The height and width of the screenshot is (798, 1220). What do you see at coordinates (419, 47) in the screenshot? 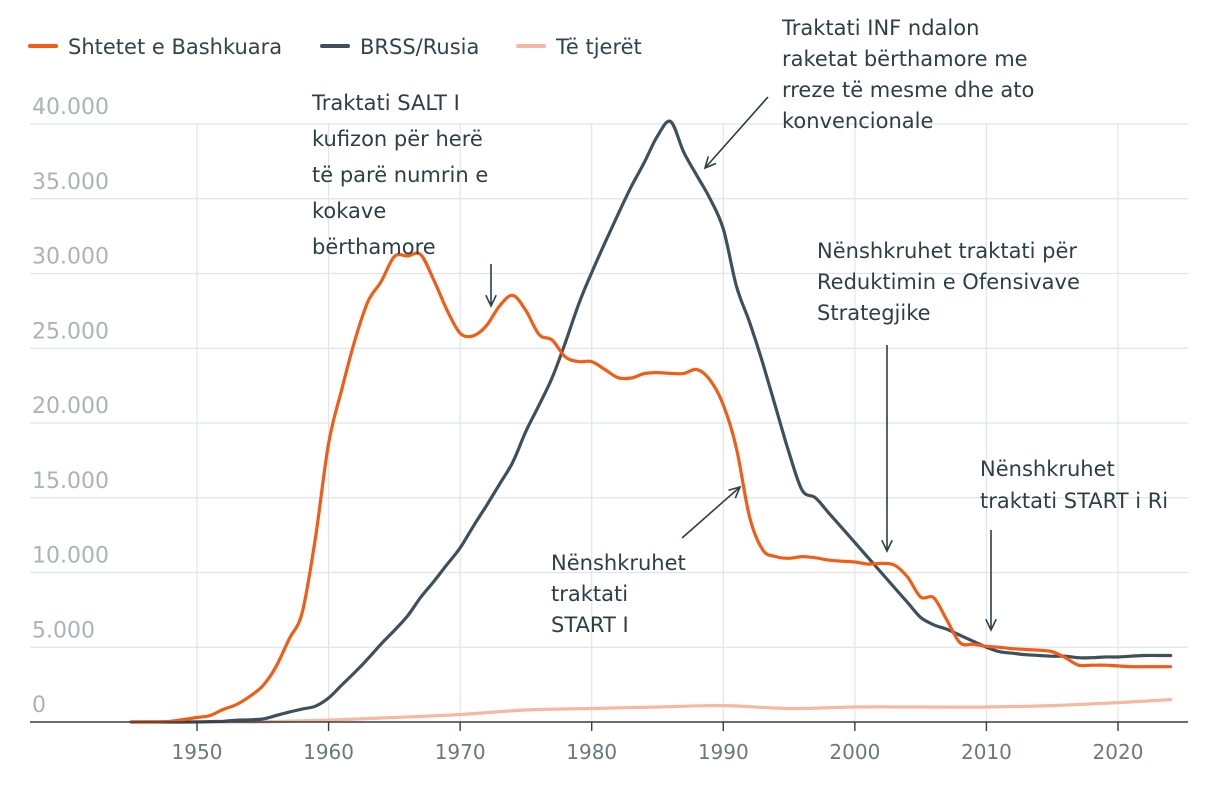
I see `legend-label: BRSS/Rusia` at bounding box center [419, 47].